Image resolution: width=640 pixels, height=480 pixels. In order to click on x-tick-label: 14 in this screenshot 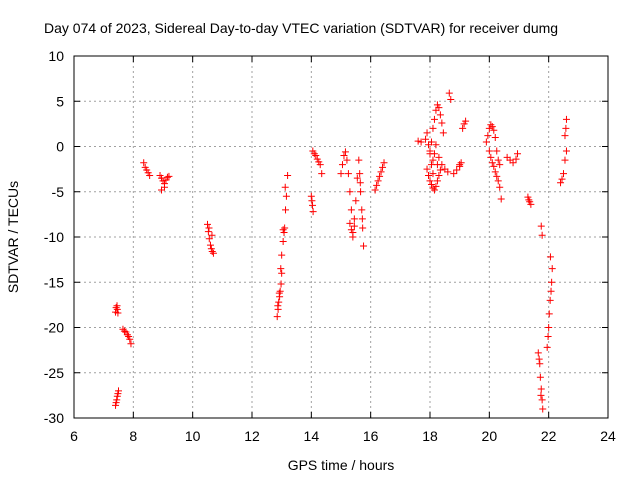, I will do `click(312, 436)`.